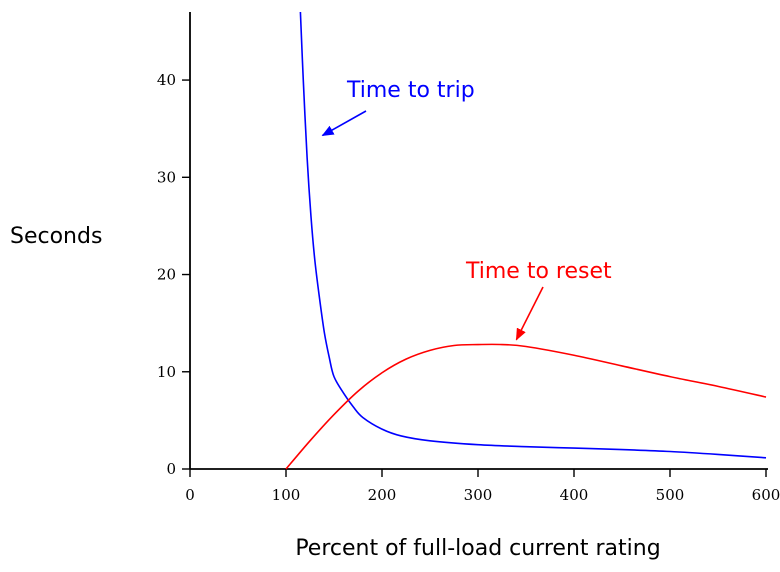 This screenshot has height=572, width=780. I want to click on x-tick-label: 500, so click(670, 495).